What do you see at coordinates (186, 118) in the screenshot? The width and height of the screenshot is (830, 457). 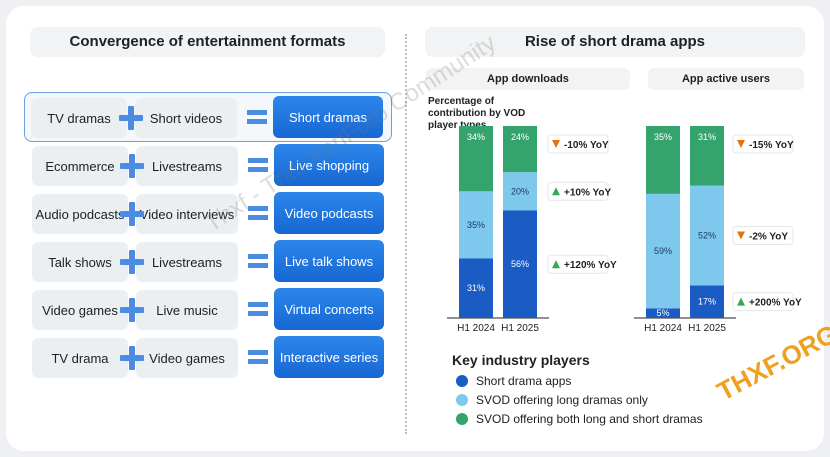 I see `format-b: Short videos` at bounding box center [186, 118].